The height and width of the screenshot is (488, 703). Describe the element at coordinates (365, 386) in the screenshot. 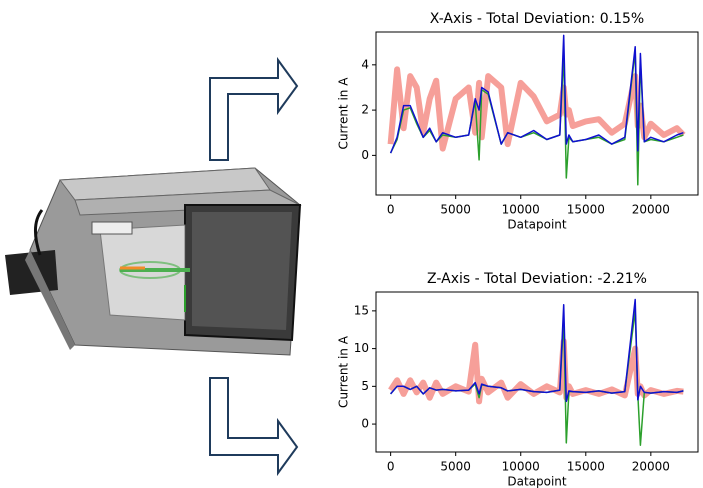

I see `y-tick-label: 5` at that location.